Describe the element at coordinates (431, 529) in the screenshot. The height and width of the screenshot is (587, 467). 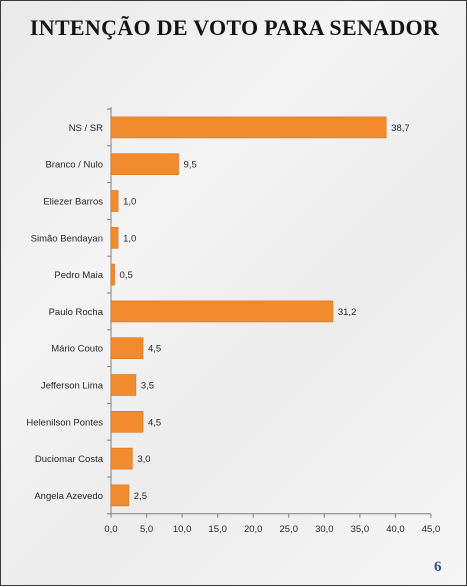
I see `x-tick-label: 45,0` at that location.